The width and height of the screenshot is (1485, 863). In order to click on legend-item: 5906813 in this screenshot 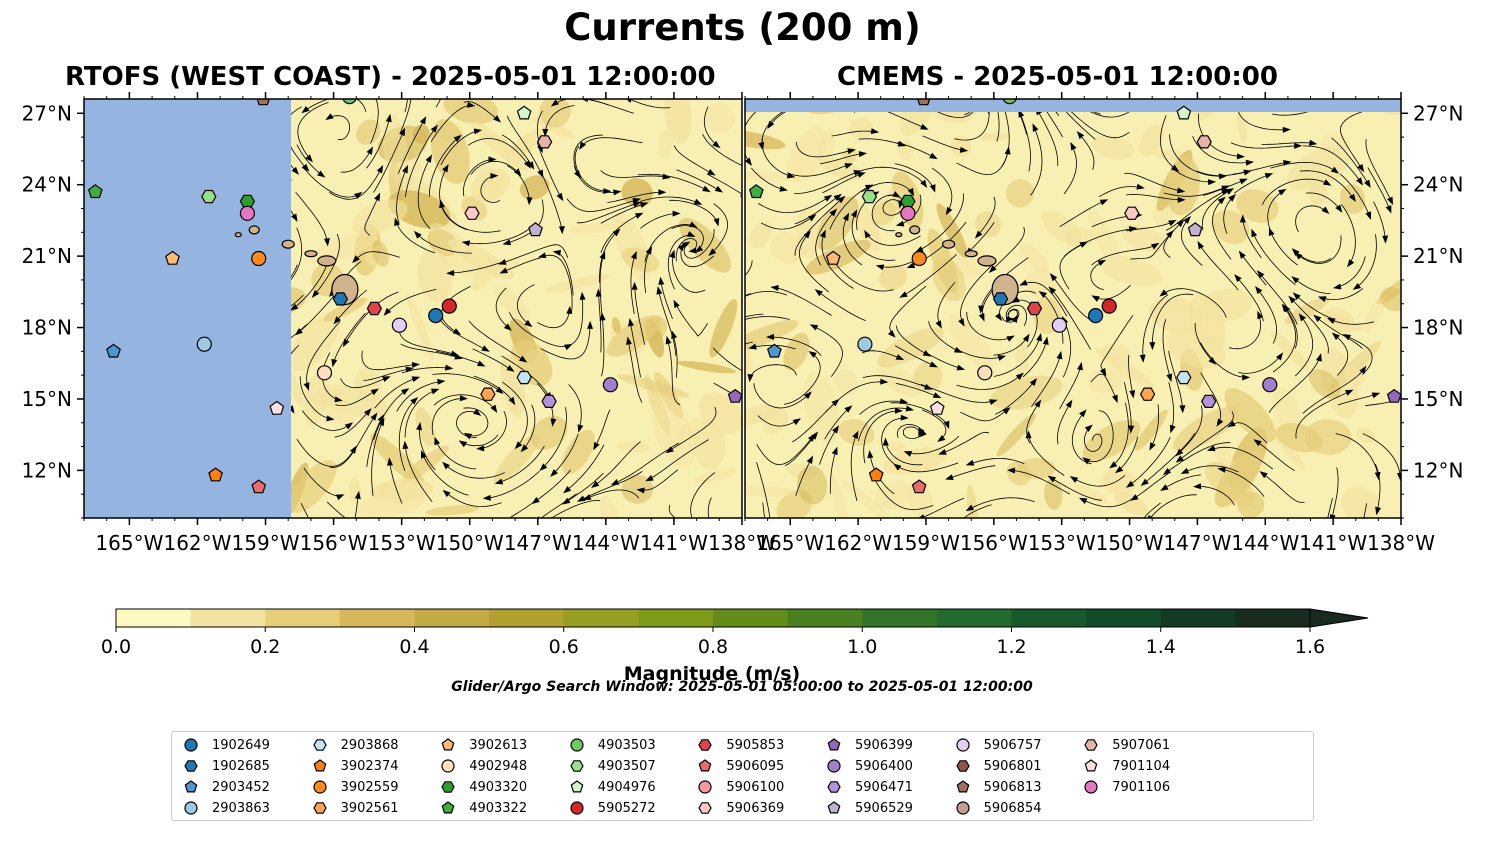, I will do `click(998, 787)`.